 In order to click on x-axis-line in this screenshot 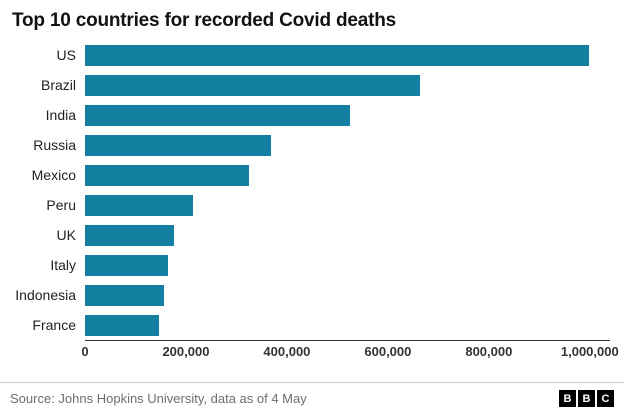, I will do `click(347, 340)`.